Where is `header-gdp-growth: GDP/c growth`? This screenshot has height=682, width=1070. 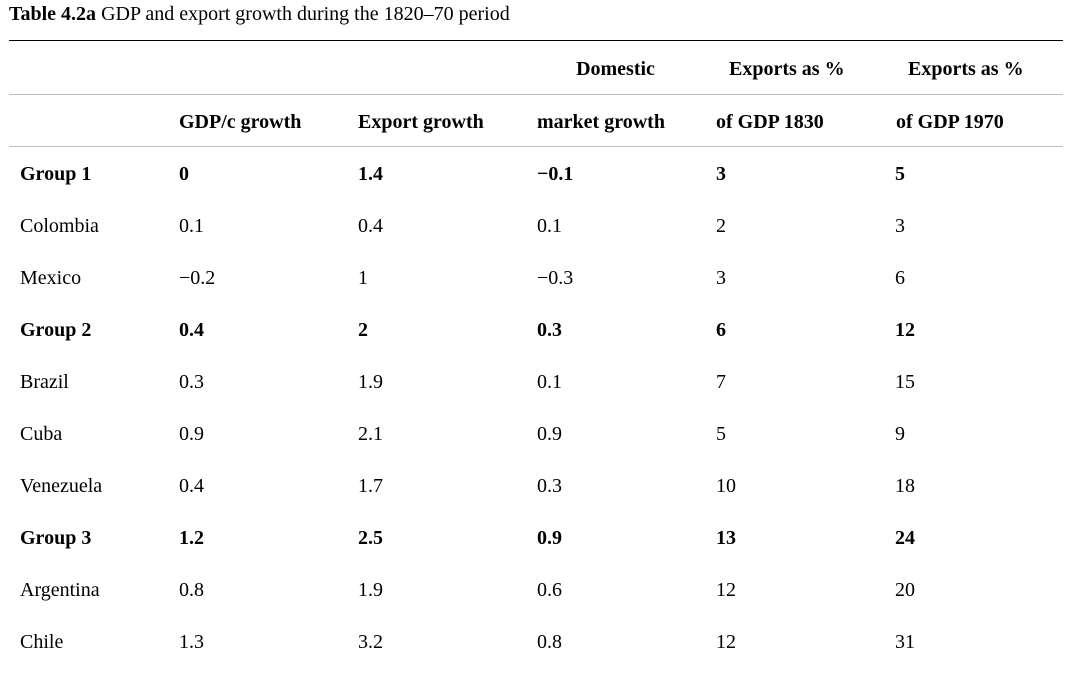 header-gdp-growth: GDP/c growth is located at coordinates (240, 122).